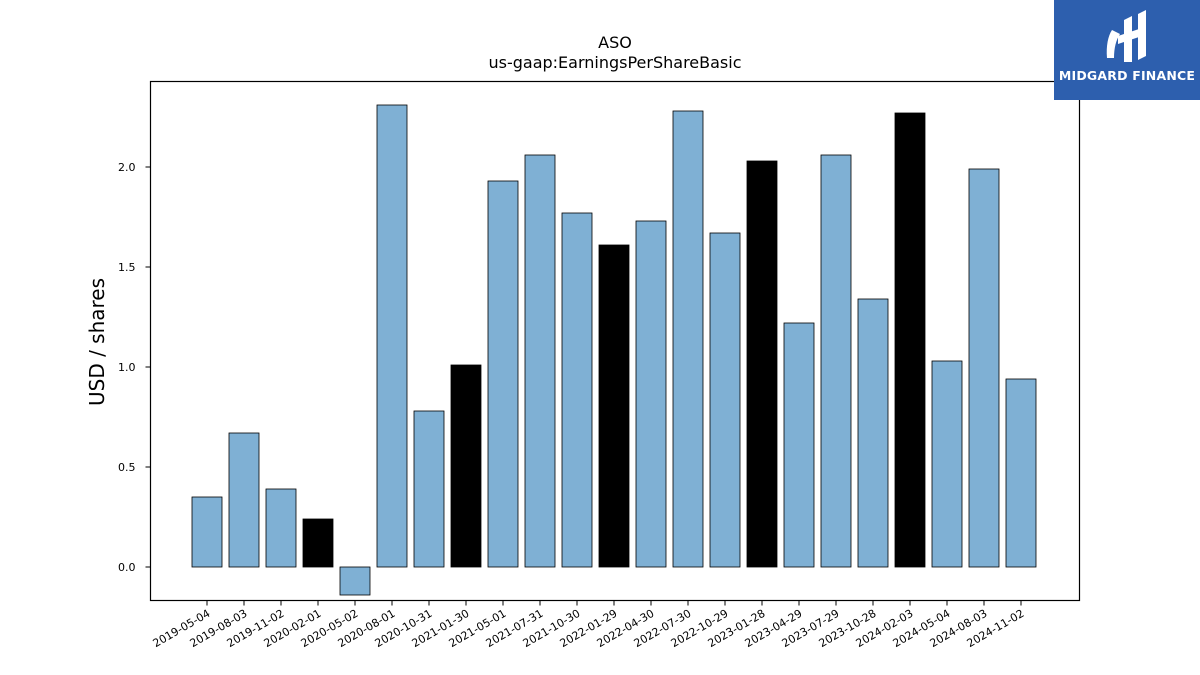 The width and height of the screenshot is (1200, 675). What do you see at coordinates (127, 267) in the screenshot?
I see `y-tick-label: 1.5` at bounding box center [127, 267].